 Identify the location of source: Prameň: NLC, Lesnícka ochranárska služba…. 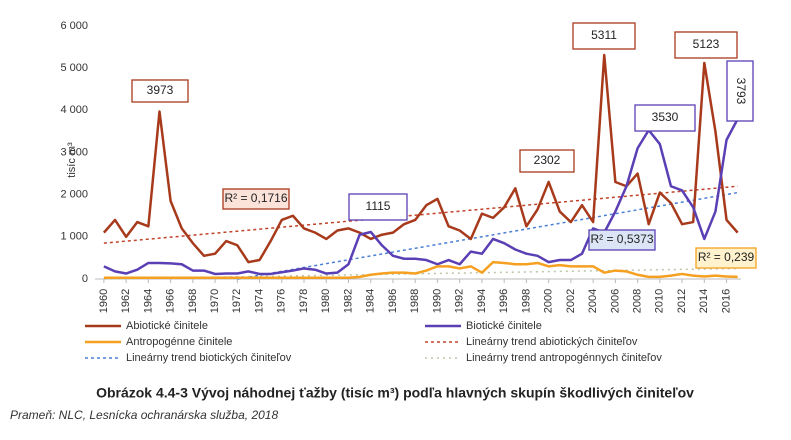
(144, 415).